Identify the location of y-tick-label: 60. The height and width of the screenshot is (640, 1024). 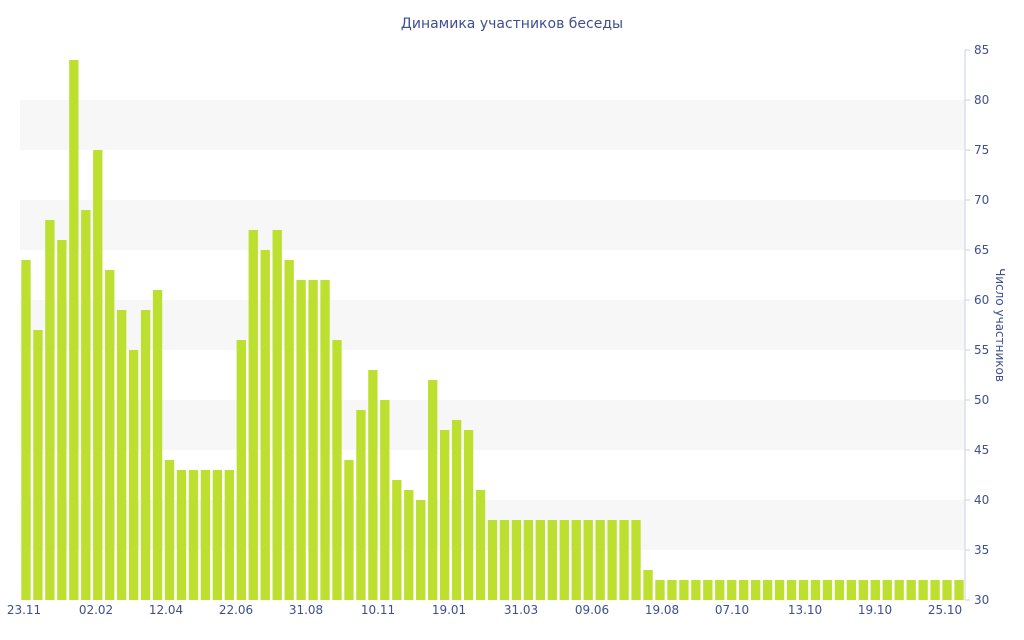
(981, 300).